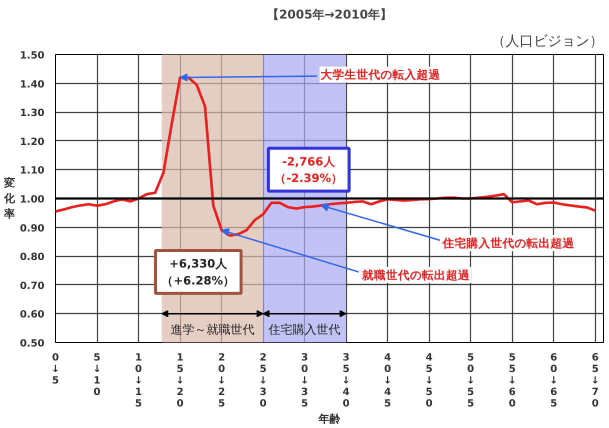 This screenshot has width=609, height=428. Describe the element at coordinates (212, 329) in the screenshot. I see `annotation: 進学～就職世代` at that location.